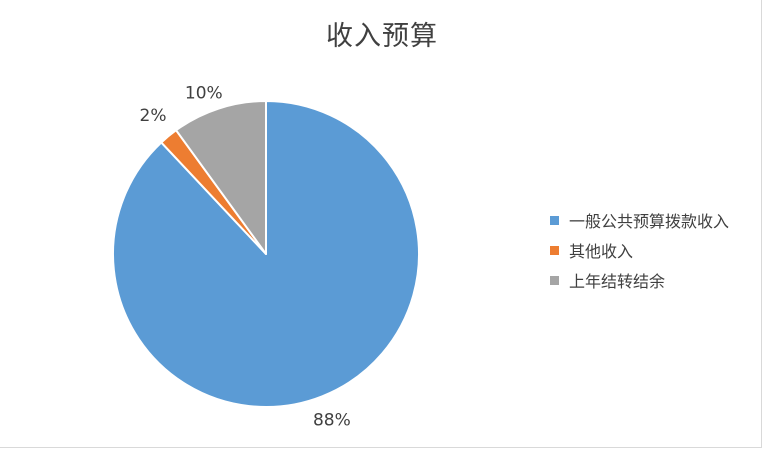 The image size is (764, 452). I want to click on chart-title: 收入预算, so click(382, 36).